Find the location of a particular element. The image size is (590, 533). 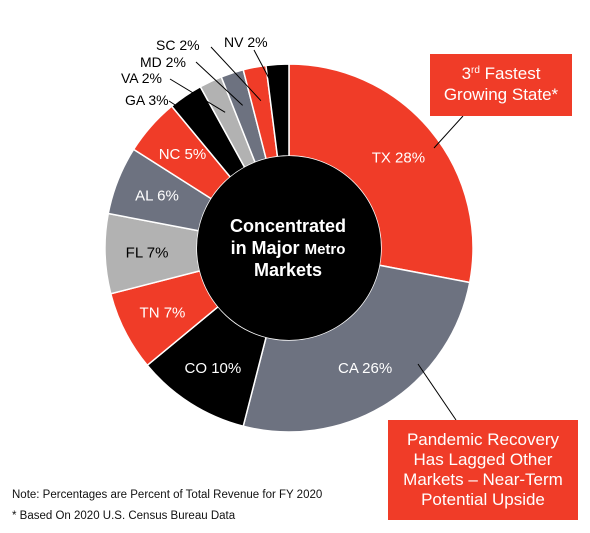

callout-top-ordinal: rd is located at coordinates (475, 70).